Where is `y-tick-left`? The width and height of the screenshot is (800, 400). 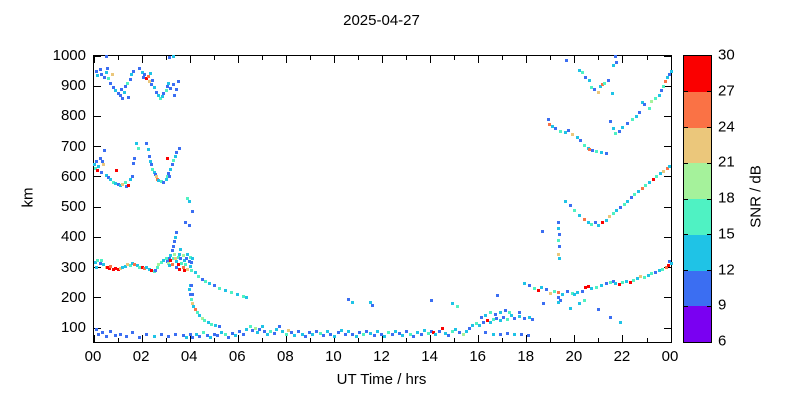 y-tick-left is located at coordinates (97, 207).